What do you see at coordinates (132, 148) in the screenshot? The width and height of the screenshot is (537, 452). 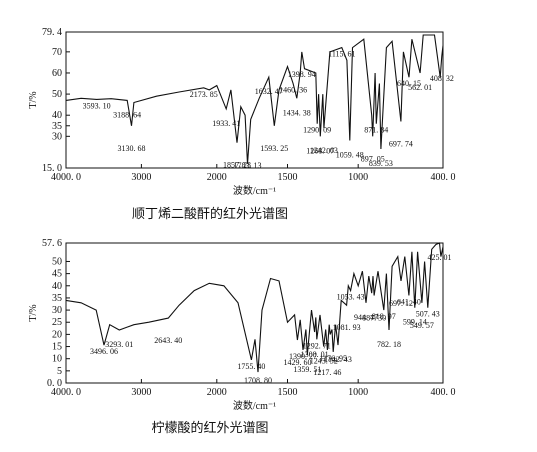 I see `peak-label: 3130. 68` at bounding box center [132, 148].